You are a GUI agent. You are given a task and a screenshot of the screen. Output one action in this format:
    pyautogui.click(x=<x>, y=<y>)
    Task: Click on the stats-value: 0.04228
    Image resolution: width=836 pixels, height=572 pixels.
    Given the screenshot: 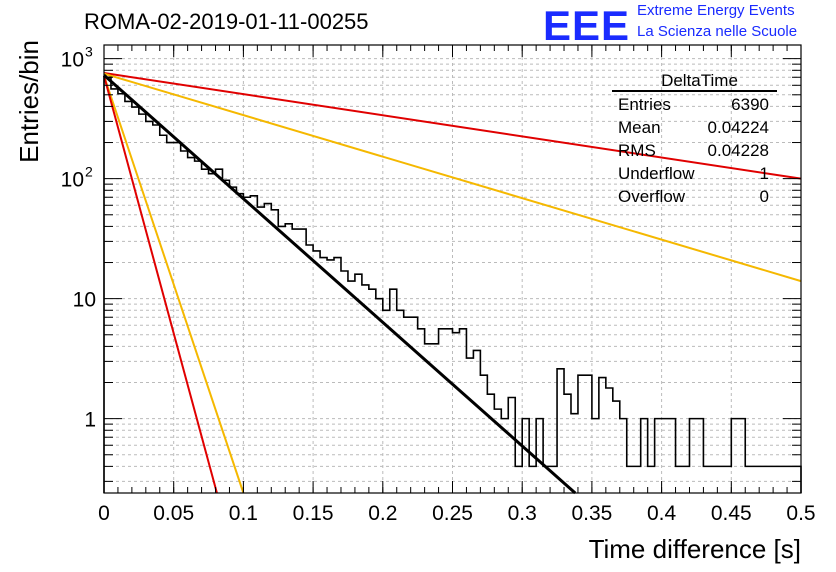 What is the action you would take?
    pyautogui.click(x=738, y=150)
    